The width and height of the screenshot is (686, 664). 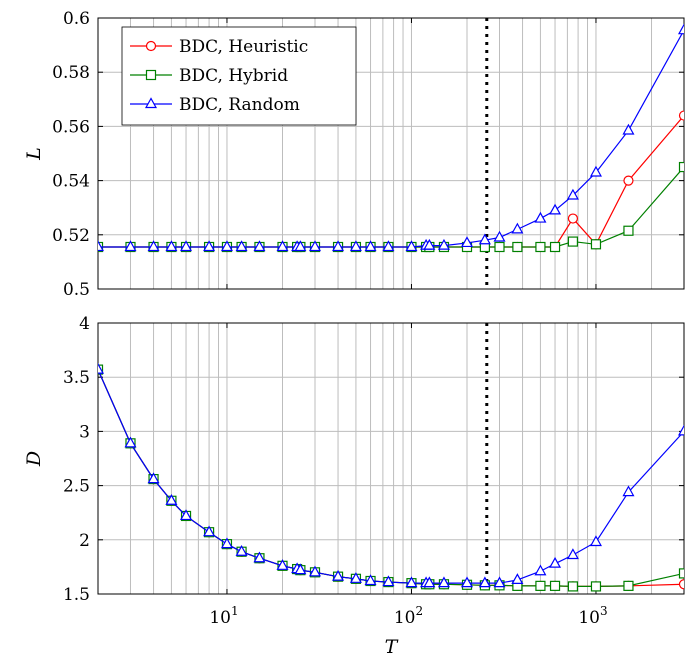 I want to click on legend-label: BDC, Random, so click(x=239, y=105).